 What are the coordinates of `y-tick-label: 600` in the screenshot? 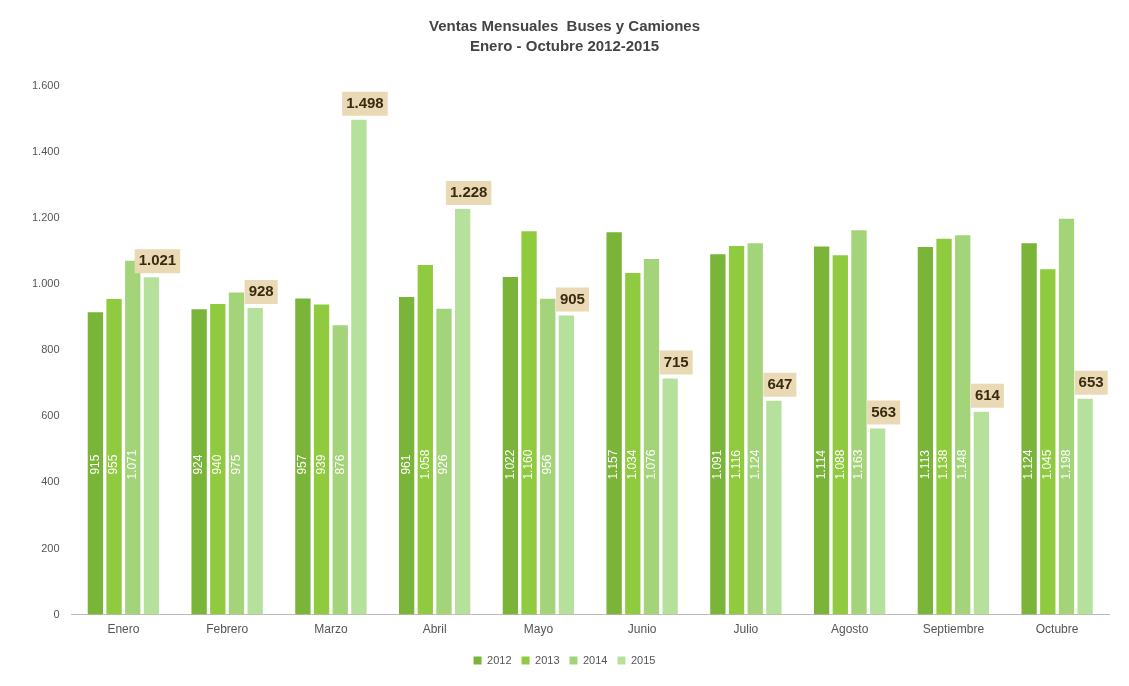 It's located at (50, 415).